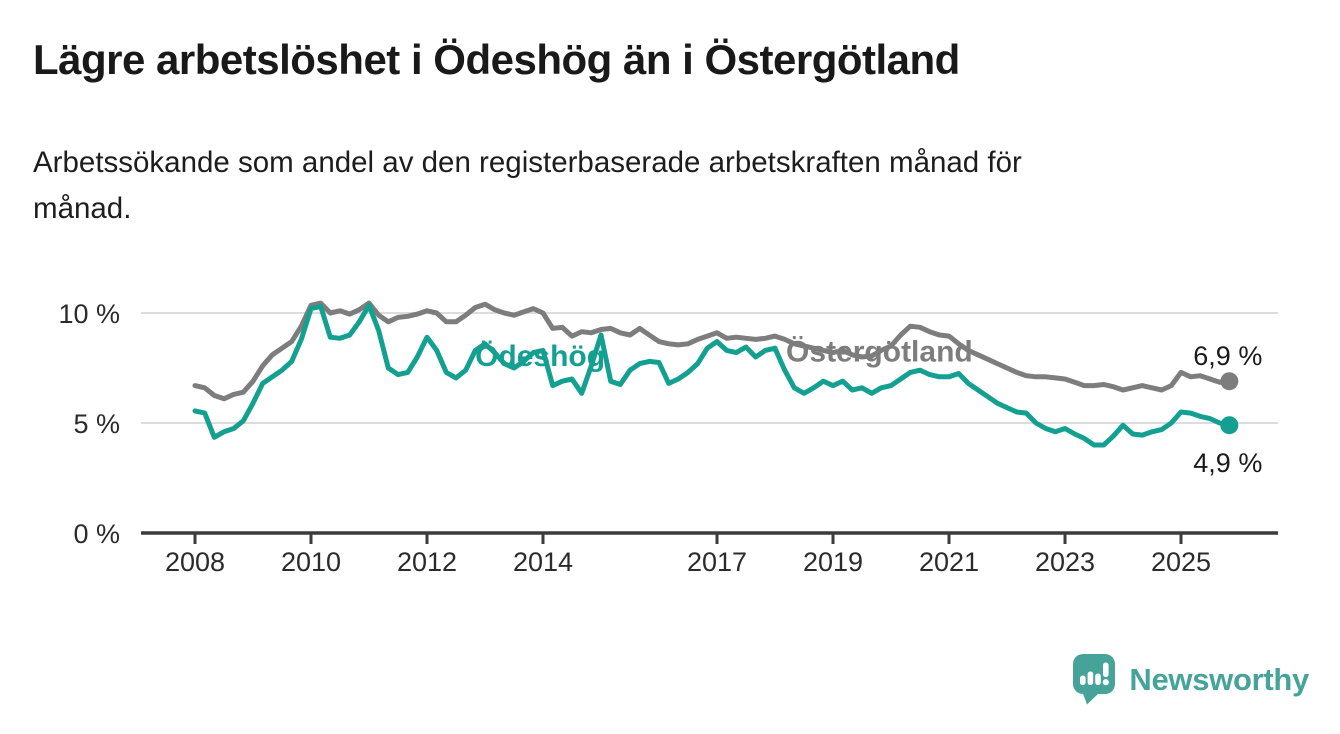 Image resolution: width=1340 pixels, height=734 pixels. I want to click on series-name-label-ostergotland: Östergötland, so click(879, 352).